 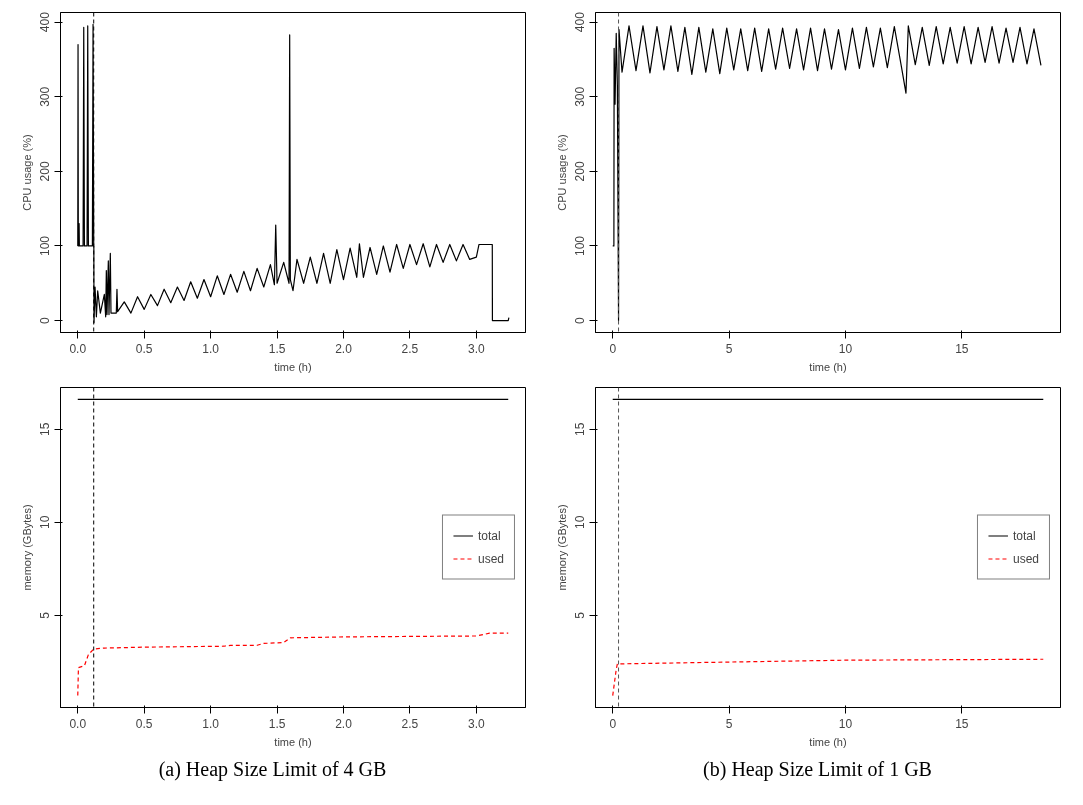 What do you see at coordinates (817, 770) in the screenshot?
I see `text: (b) Heap Size Limit of 1 GB` at bounding box center [817, 770].